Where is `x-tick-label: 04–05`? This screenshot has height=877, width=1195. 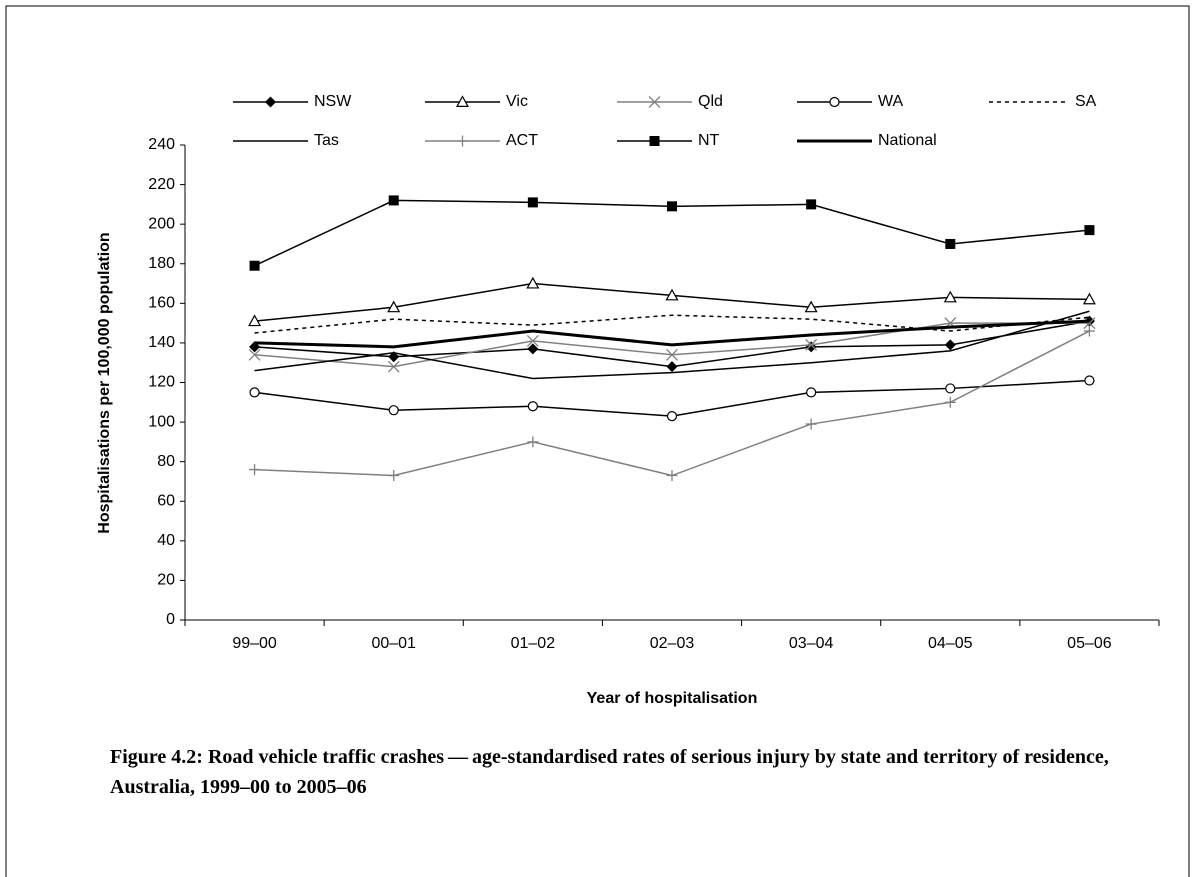
x-tick-label: 04–05 is located at coordinates (950, 643).